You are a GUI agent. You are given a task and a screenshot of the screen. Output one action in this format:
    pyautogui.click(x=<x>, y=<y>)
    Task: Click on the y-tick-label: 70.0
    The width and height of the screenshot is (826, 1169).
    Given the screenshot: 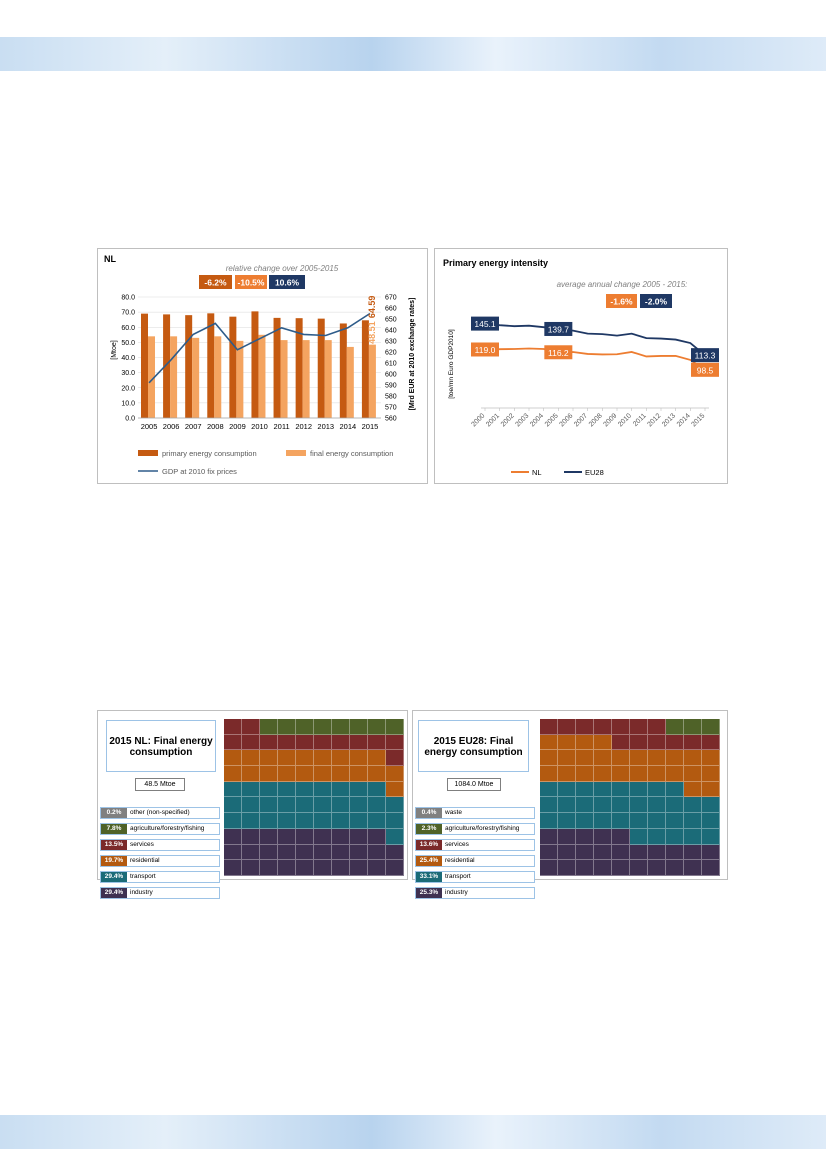 What is the action you would take?
    pyautogui.click(x=128, y=313)
    